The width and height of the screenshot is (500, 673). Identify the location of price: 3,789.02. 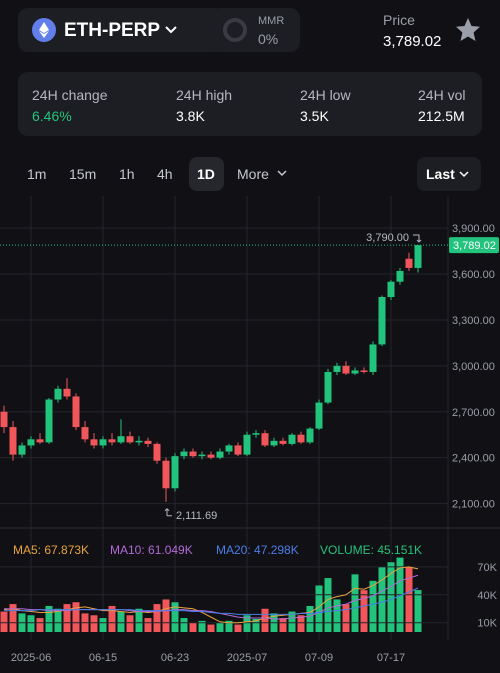
(412, 41).